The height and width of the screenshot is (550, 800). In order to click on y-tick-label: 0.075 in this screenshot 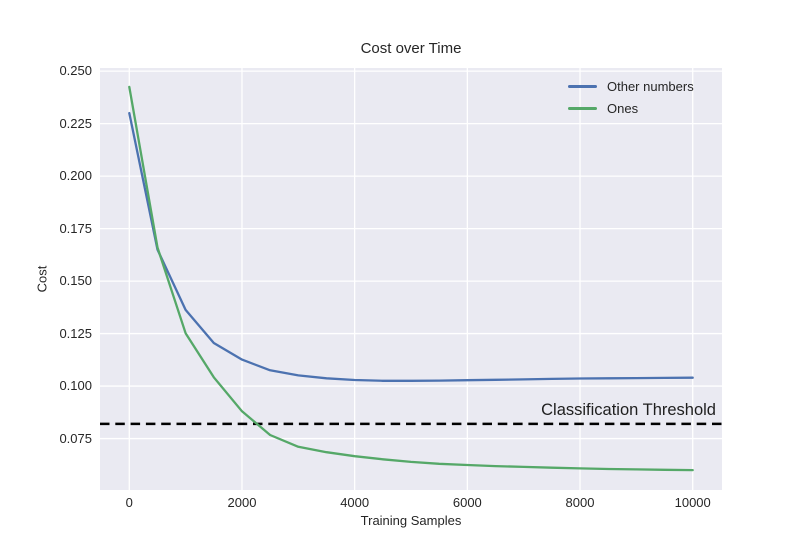, I will do `click(75, 438)`.